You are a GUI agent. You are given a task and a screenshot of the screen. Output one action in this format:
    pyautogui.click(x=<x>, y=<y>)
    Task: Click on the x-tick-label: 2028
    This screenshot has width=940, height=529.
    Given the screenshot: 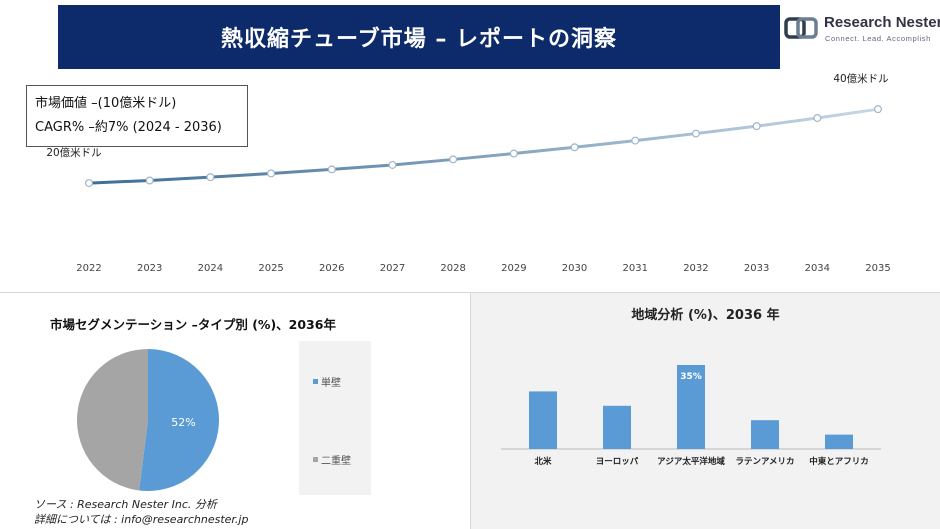 What is the action you would take?
    pyautogui.click(x=452, y=268)
    